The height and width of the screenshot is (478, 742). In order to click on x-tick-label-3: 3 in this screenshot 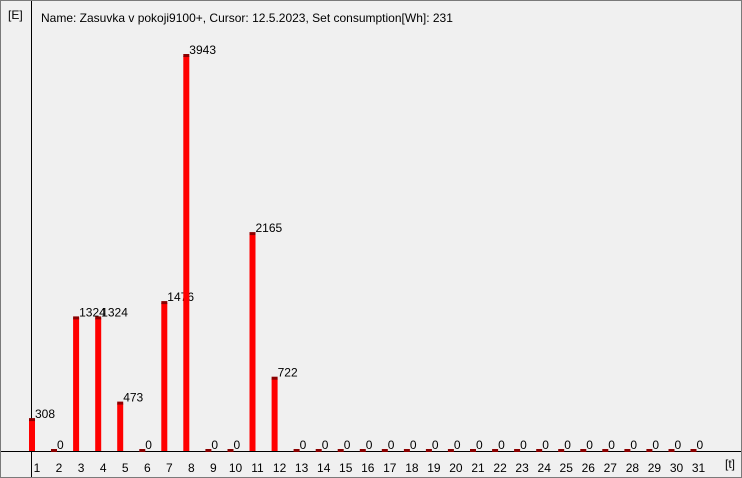, I will do `click(81, 468)`.